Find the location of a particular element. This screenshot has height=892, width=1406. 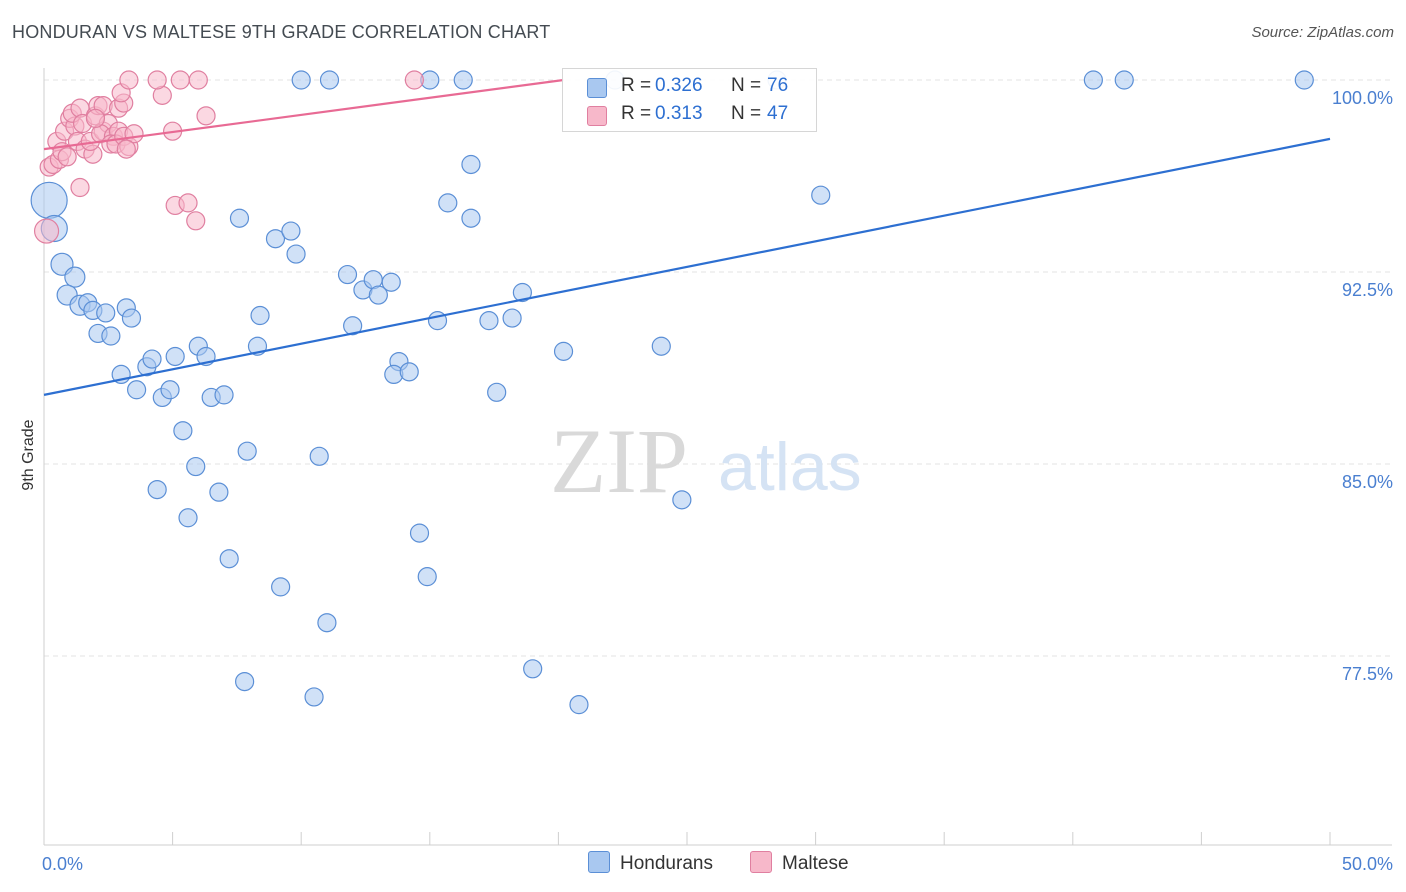

y-tick-label: 100.0% is located at coordinates (1362, 98).